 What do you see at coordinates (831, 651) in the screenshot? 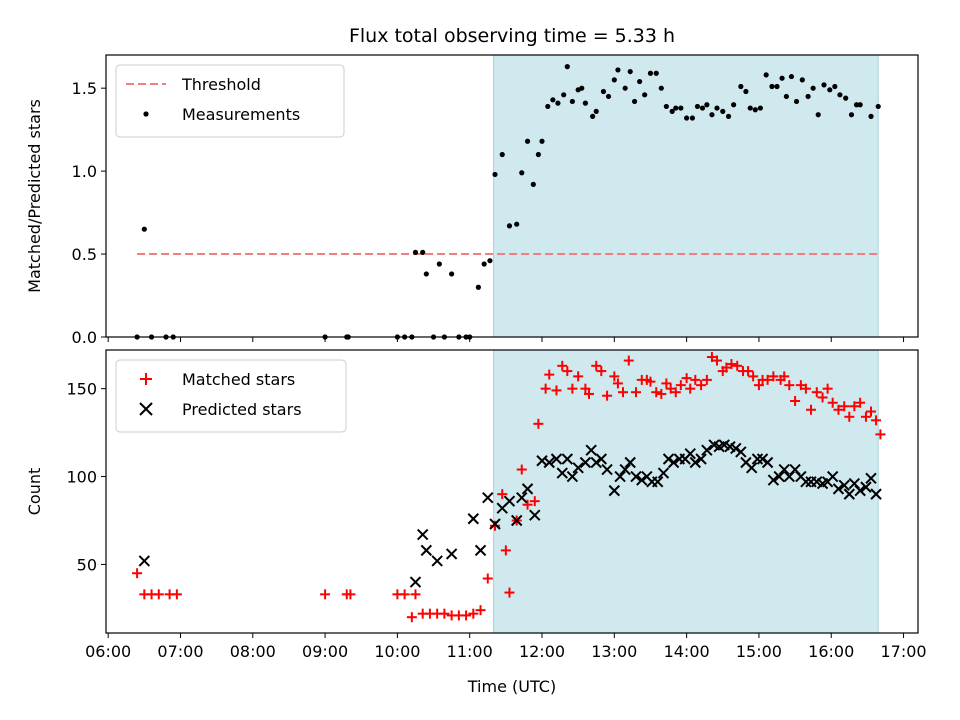
I see `x-tick-label: 16:00` at bounding box center [831, 651].